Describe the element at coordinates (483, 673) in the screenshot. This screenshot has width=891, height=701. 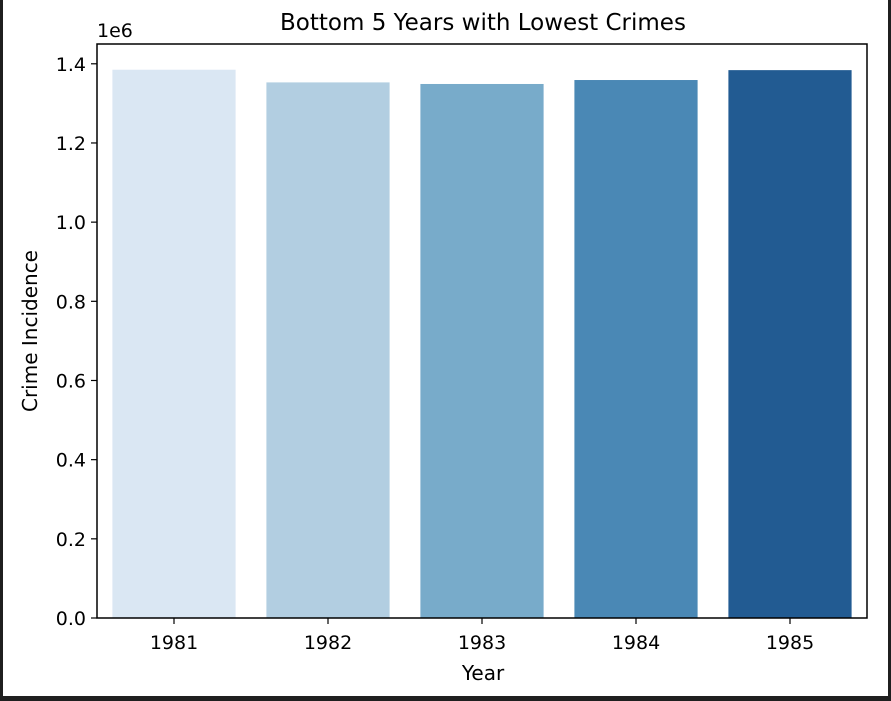
I see `x-axis-label: Year` at that location.